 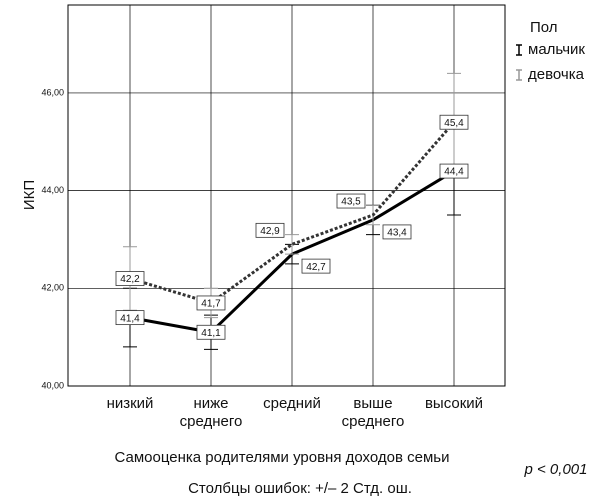 I want to click on y-tick-label: 42,00, so click(x=52, y=288).